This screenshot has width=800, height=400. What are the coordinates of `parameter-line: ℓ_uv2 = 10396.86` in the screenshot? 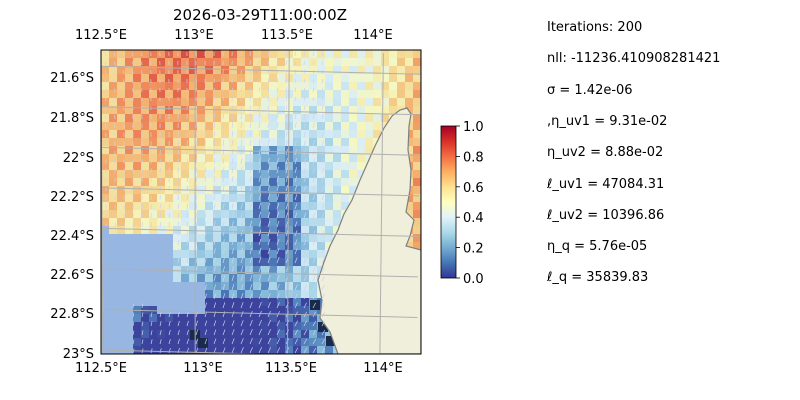 It's located at (606, 215).